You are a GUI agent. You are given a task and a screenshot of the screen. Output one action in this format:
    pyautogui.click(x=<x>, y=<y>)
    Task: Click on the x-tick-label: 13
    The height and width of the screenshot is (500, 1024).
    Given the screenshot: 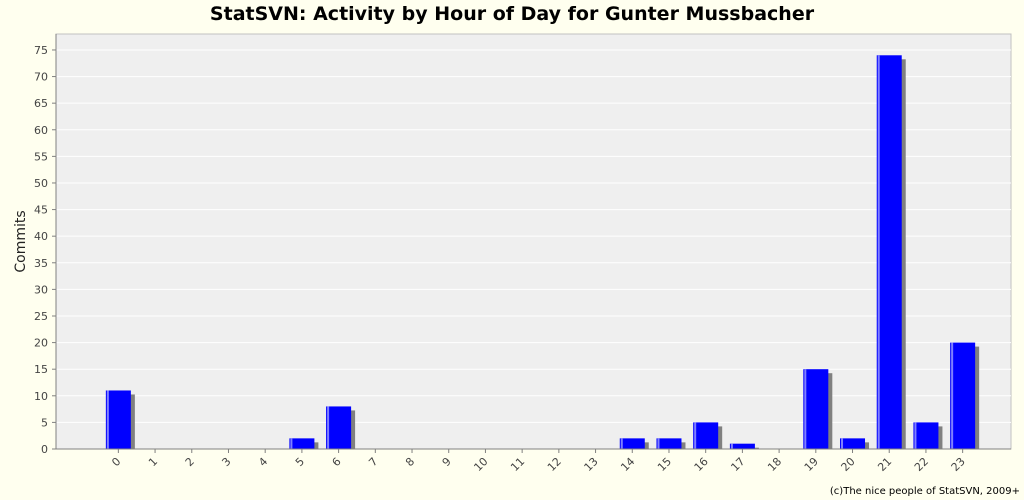 What is the action you would take?
    pyautogui.click(x=591, y=464)
    